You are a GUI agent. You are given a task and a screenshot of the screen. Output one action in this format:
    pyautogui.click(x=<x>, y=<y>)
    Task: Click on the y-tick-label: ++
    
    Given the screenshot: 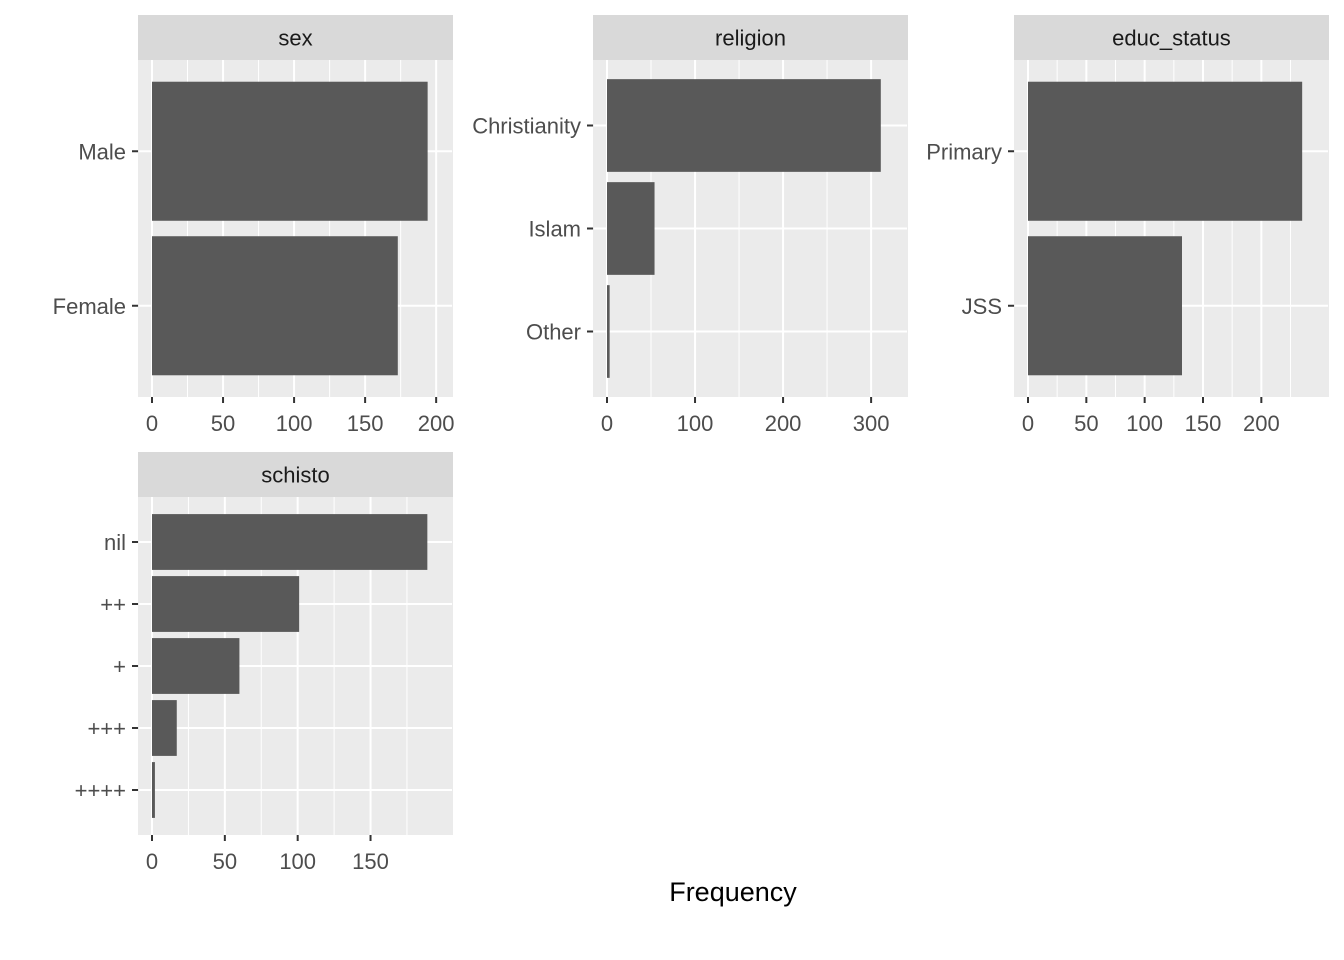 What is the action you would take?
    pyautogui.click(x=113, y=604)
    